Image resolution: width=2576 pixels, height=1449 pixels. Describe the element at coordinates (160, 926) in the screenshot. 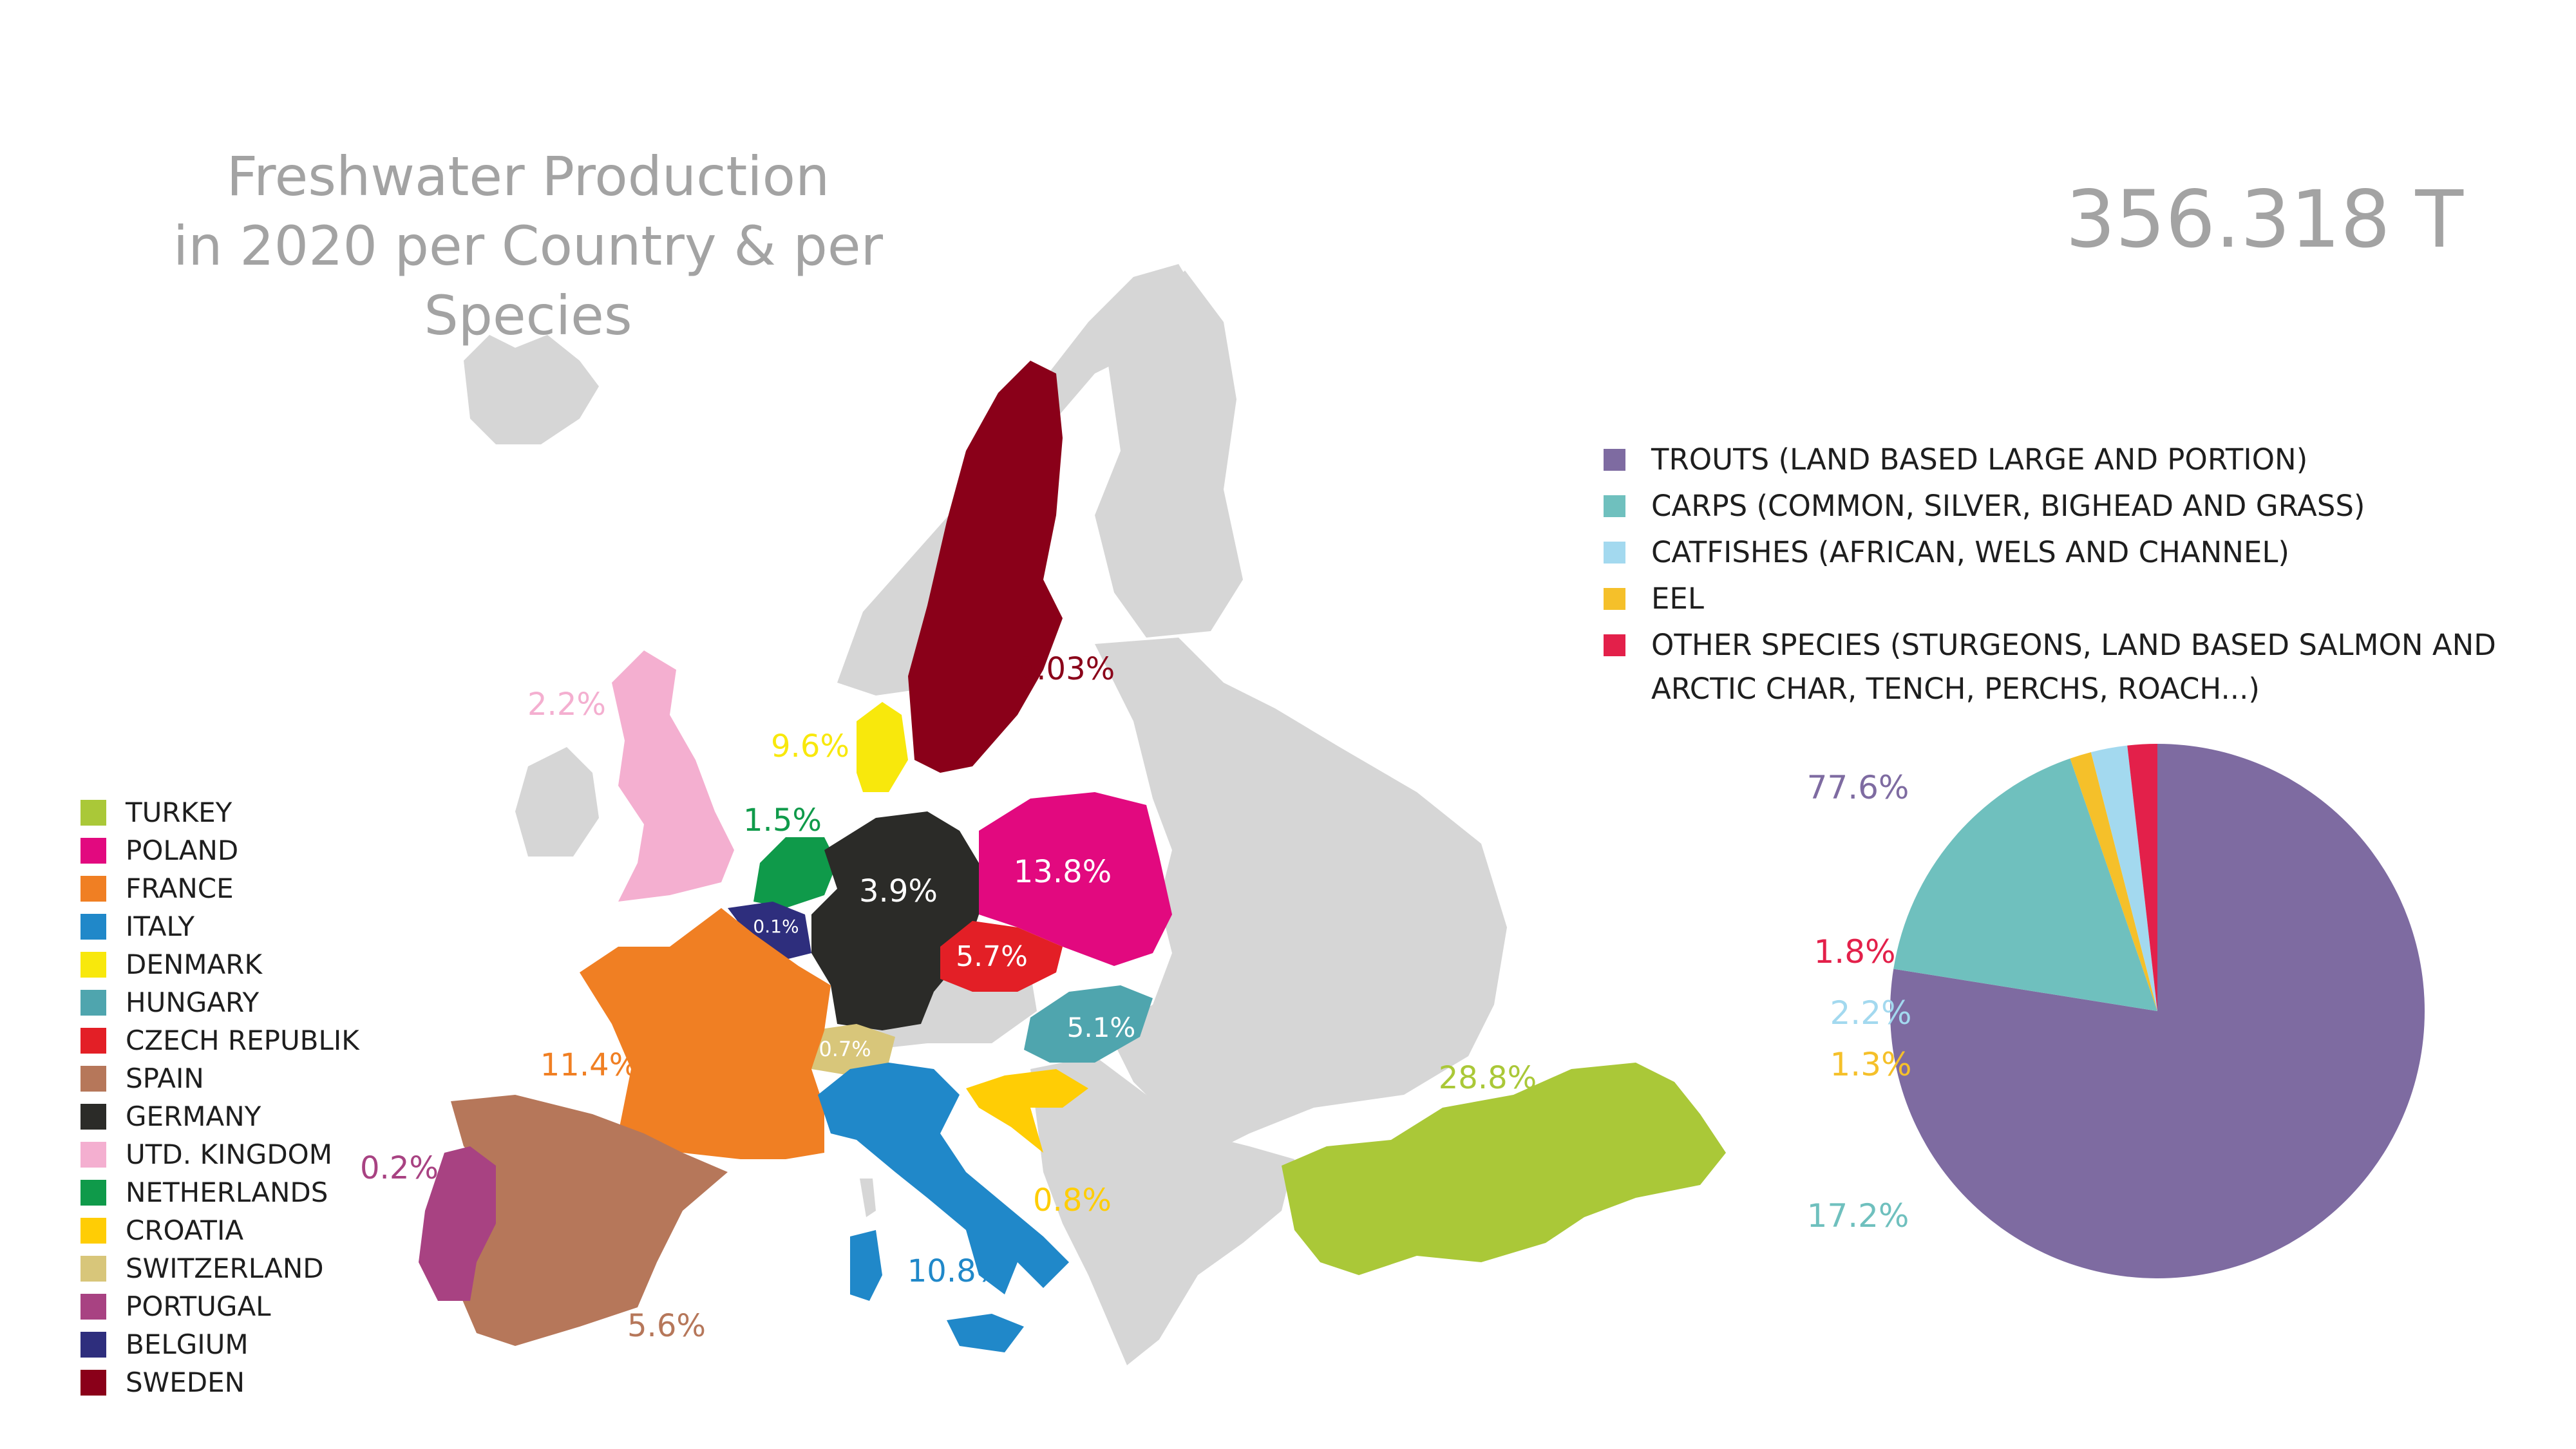

I see `legend-label: ITALY` at that location.